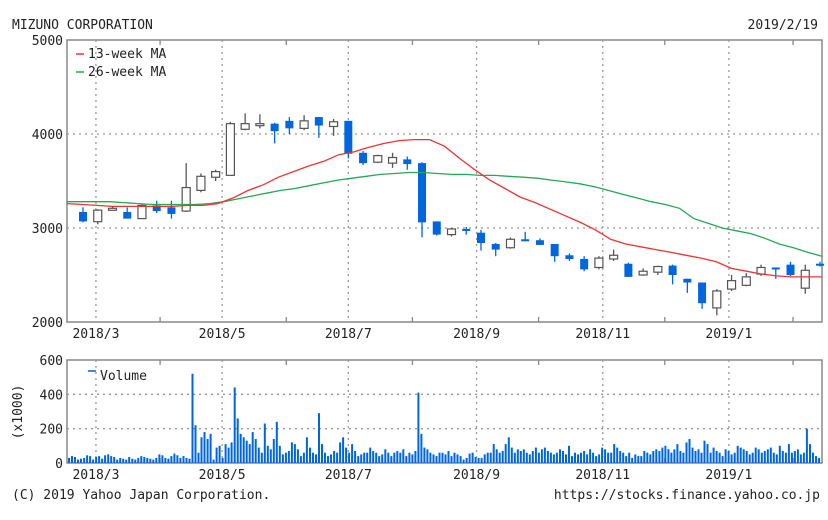 The width and height of the screenshot is (828, 520). I want to click on company-title: MIZUNO CORPORATION, so click(82, 25).